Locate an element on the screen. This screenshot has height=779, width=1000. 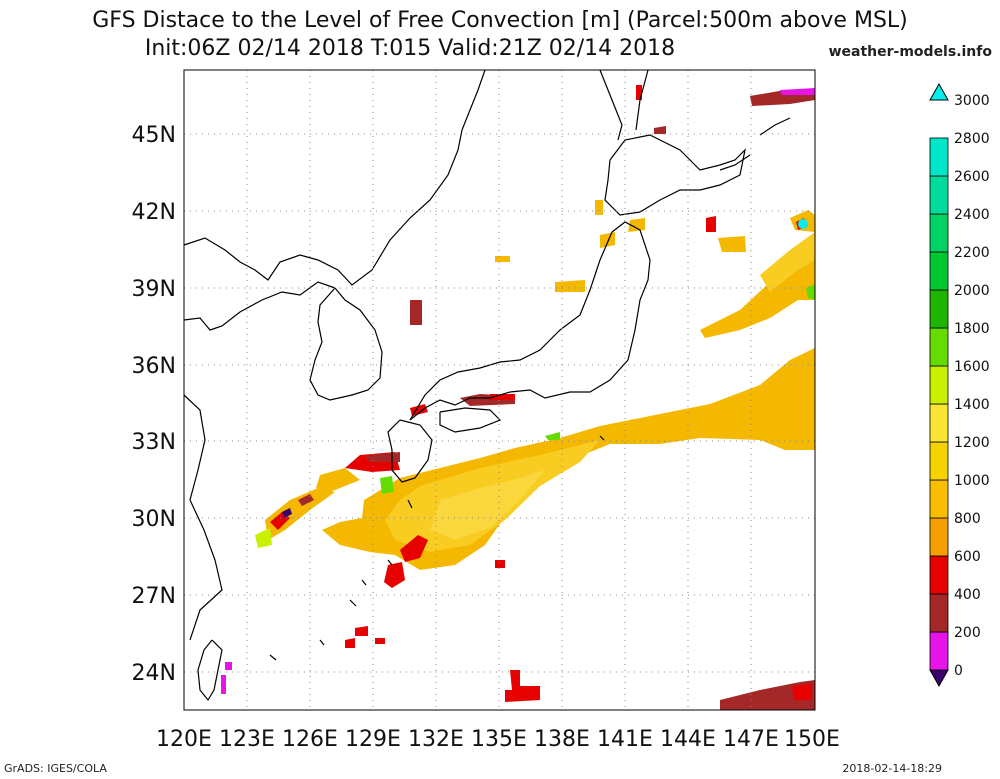
lon-label: 129E is located at coordinates (373, 739).